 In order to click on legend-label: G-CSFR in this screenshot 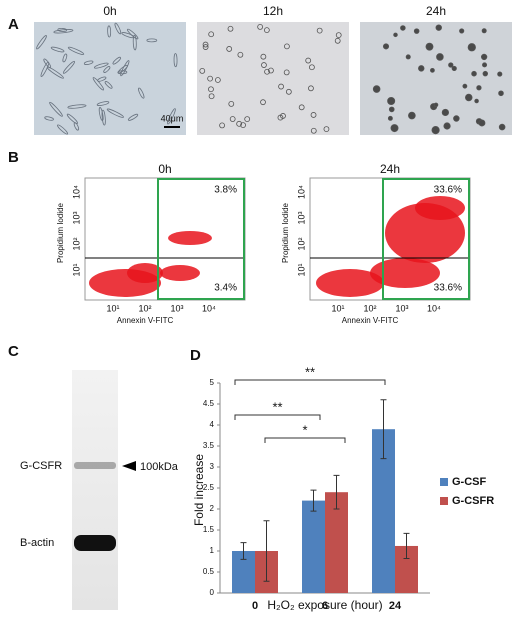, I will do `click(473, 501)`.